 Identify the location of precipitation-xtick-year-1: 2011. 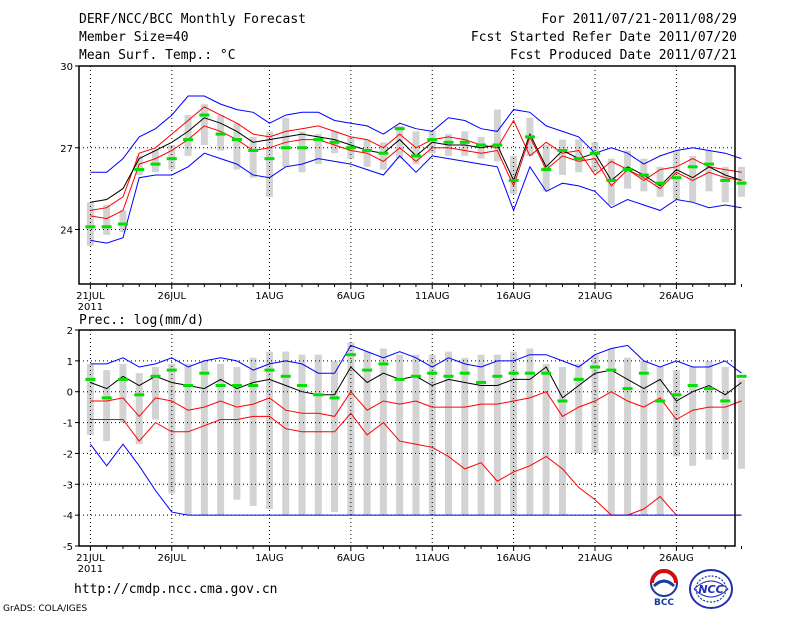
(90, 569).